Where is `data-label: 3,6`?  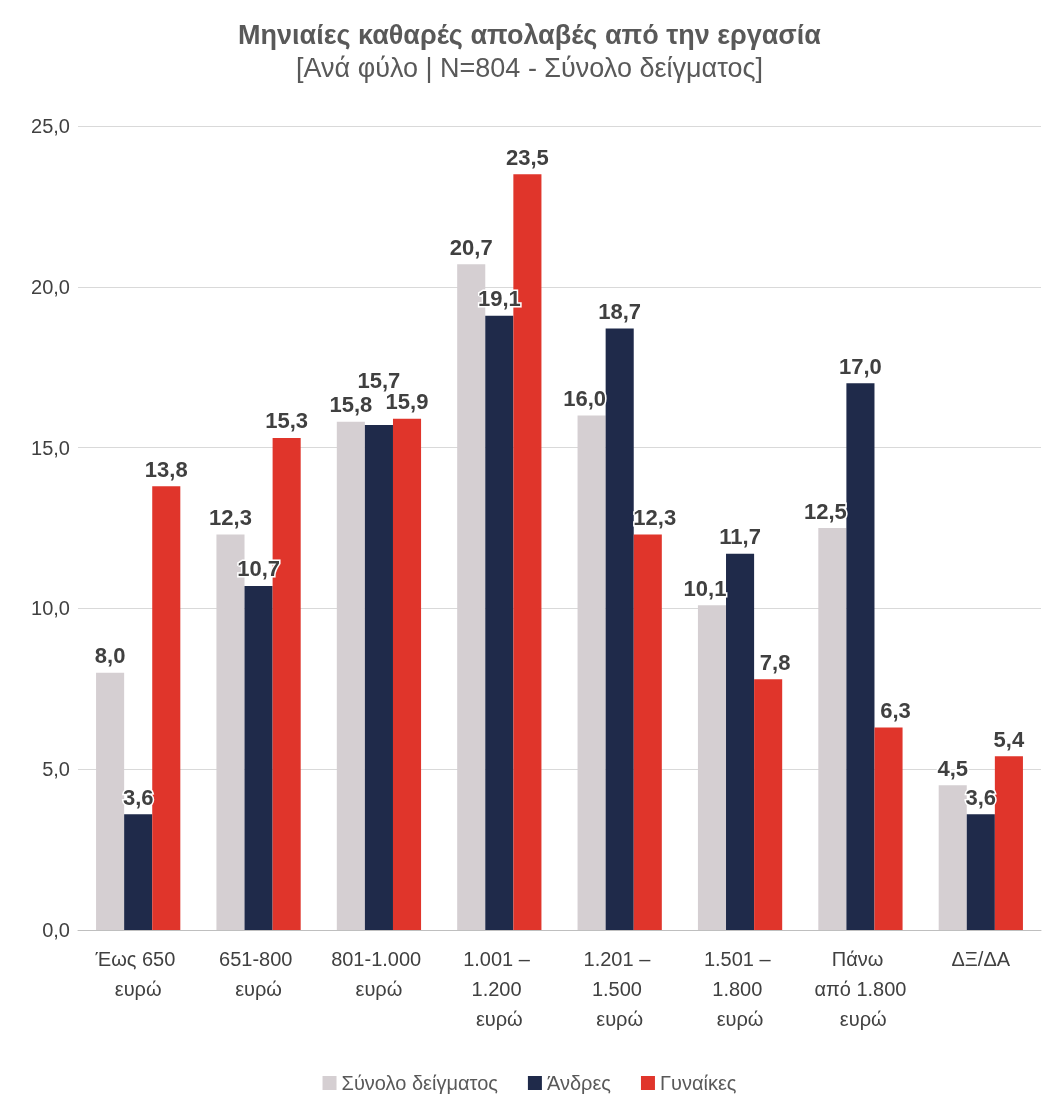 data-label: 3,6 is located at coordinates (981, 797).